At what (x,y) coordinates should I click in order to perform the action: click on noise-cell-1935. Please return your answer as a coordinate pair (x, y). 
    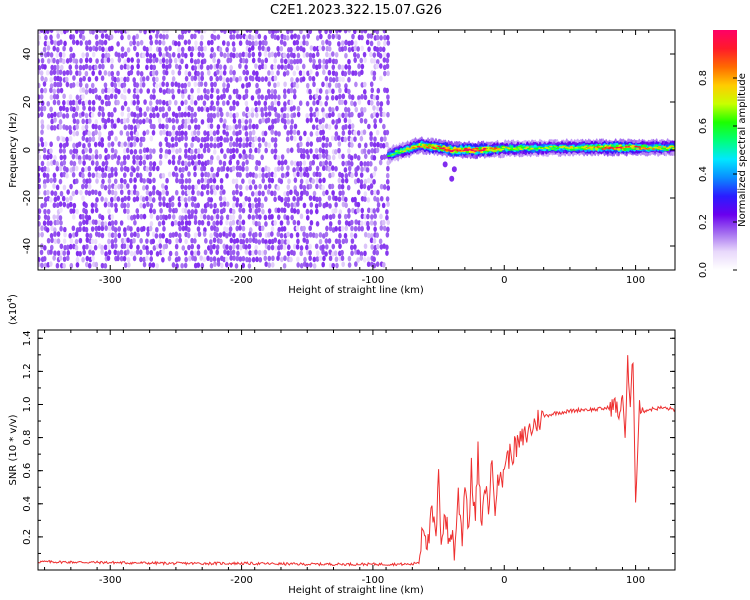
    Looking at the image, I should click on (268, 192).